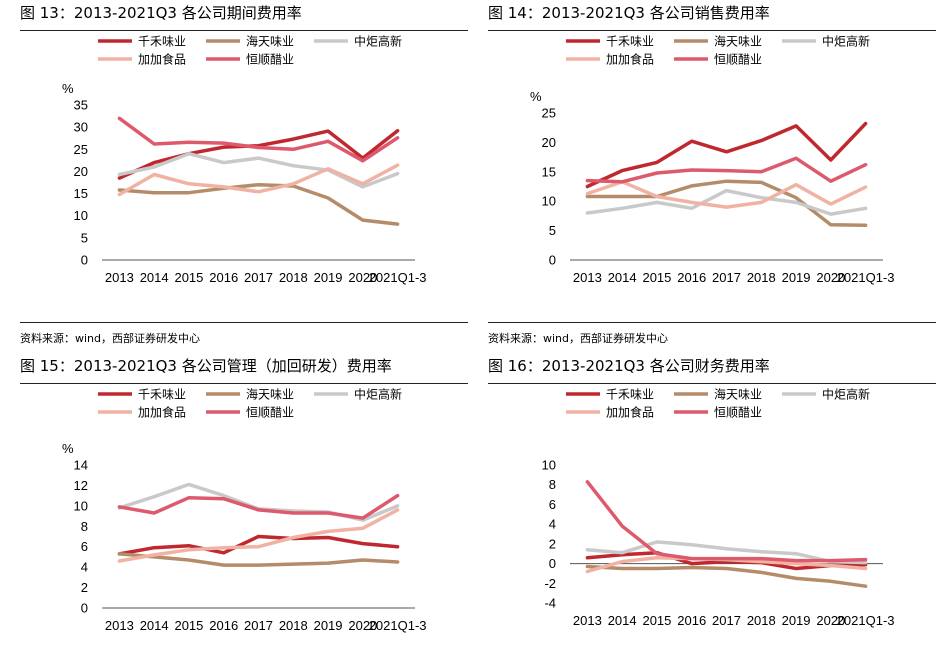 This screenshot has height=668, width=941. Describe the element at coordinates (629, 13) in the screenshot. I see `chart-title: 图 14：2013-2021Q3 各公司销售费用率` at that location.